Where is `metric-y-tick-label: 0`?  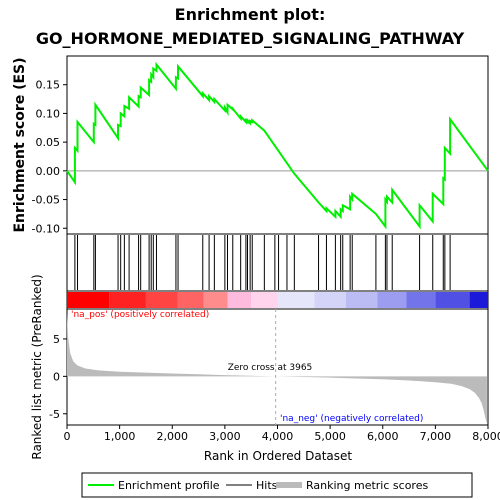 metric-y-tick-label: 0 is located at coordinates (56, 376).